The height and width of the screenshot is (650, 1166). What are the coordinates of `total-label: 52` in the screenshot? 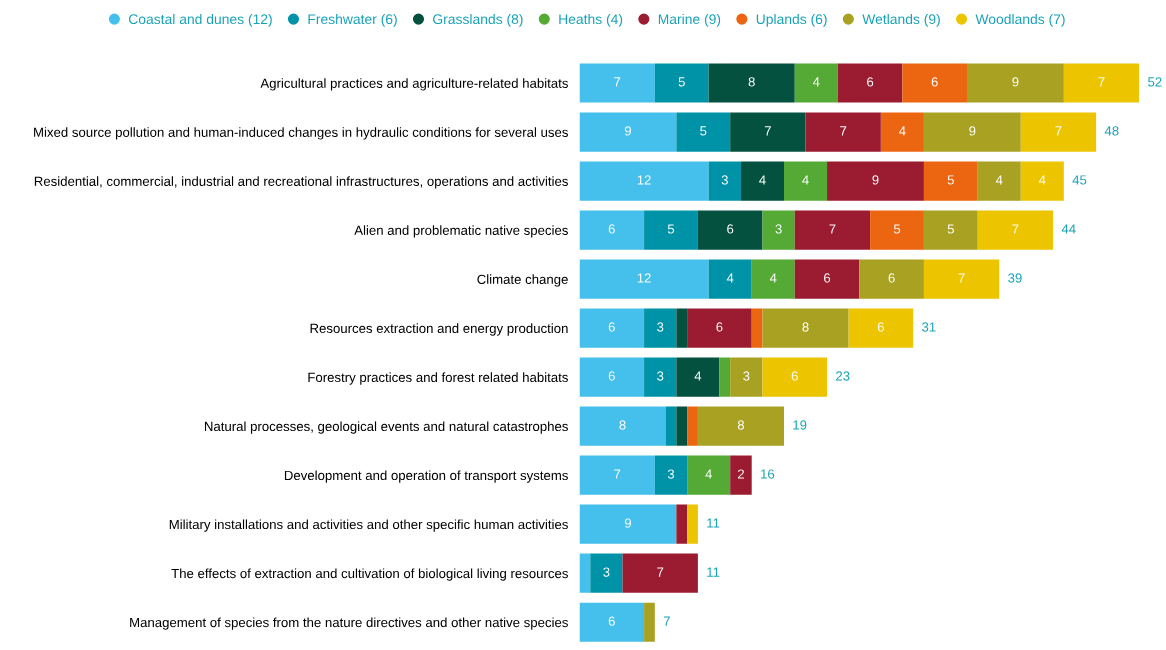 It's located at (1155, 82).